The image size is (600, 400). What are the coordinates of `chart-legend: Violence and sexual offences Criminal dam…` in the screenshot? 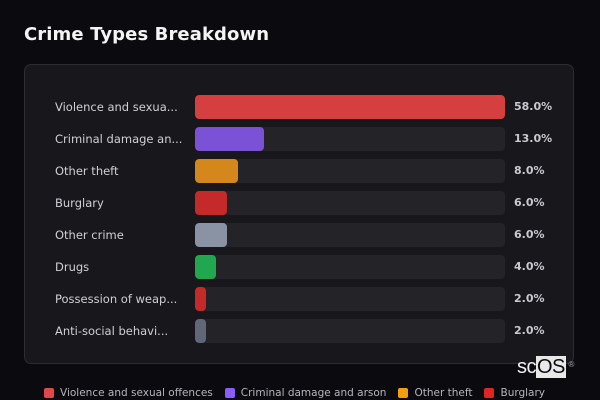 It's located at (294, 393).